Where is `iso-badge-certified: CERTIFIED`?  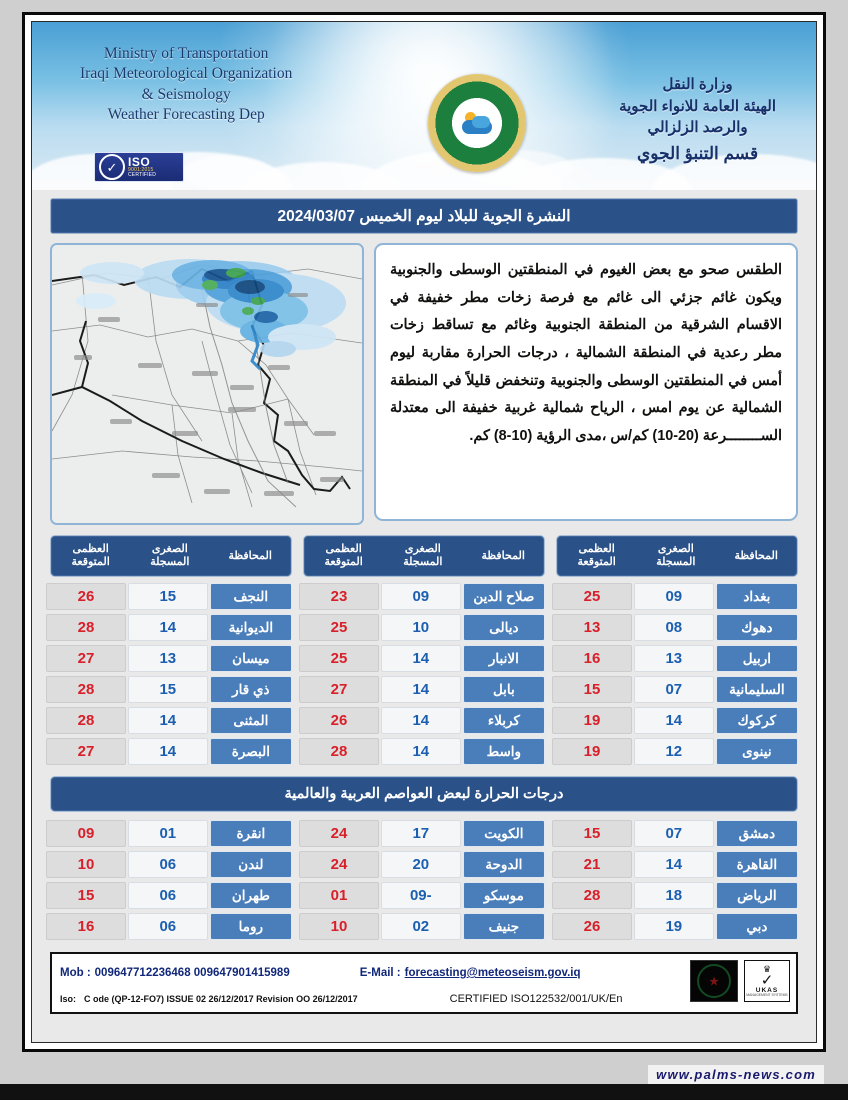 iso-badge-certified: CERTIFIED is located at coordinates (142, 175).